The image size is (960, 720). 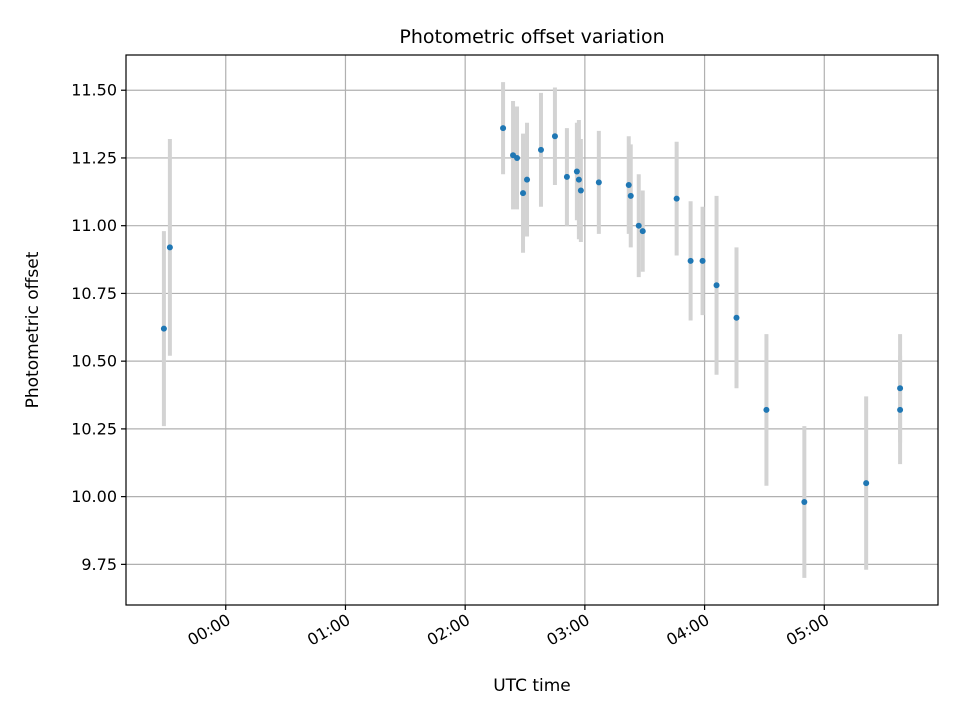 What do you see at coordinates (33, 329) in the screenshot?
I see `y-axis-label: Photometric offset` at bounding box center [33, 329].